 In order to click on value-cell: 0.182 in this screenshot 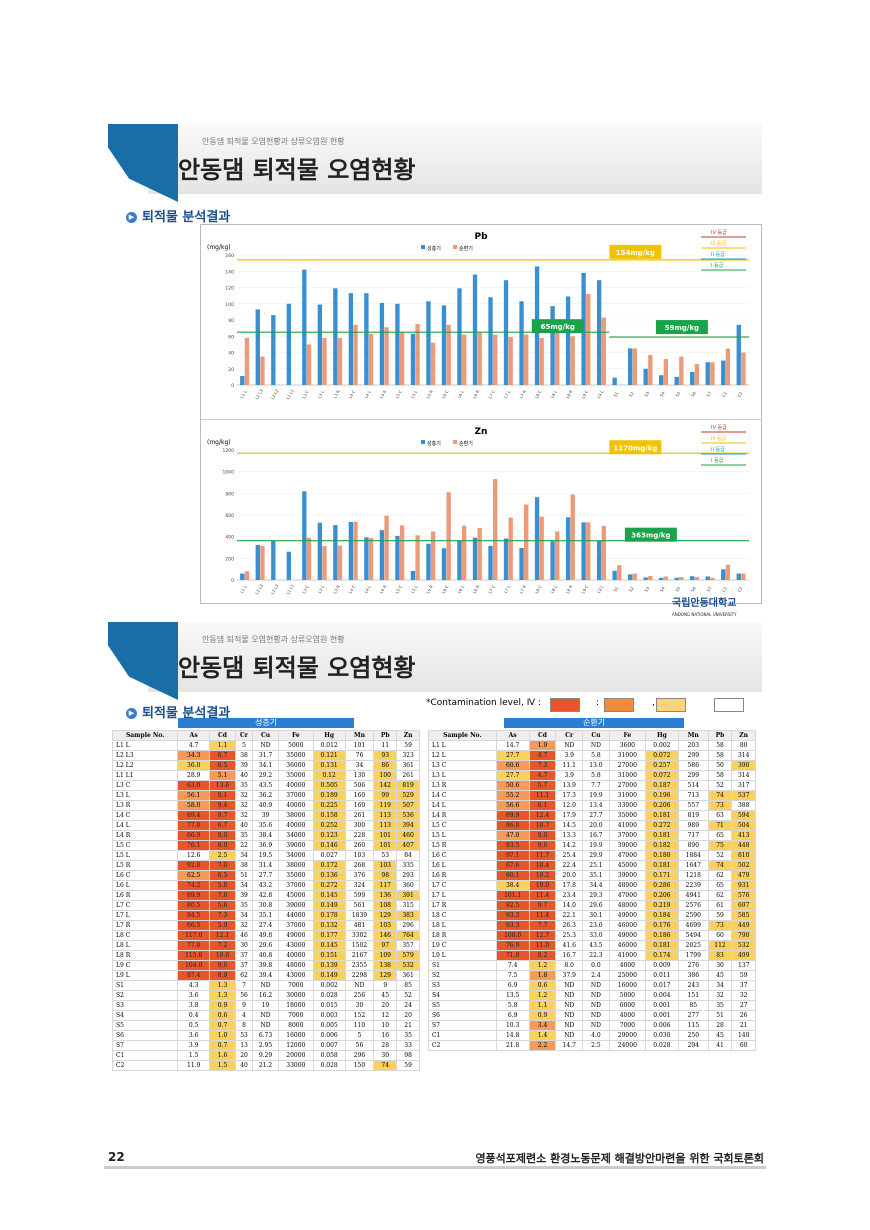, I will do `click(661, 845)`.